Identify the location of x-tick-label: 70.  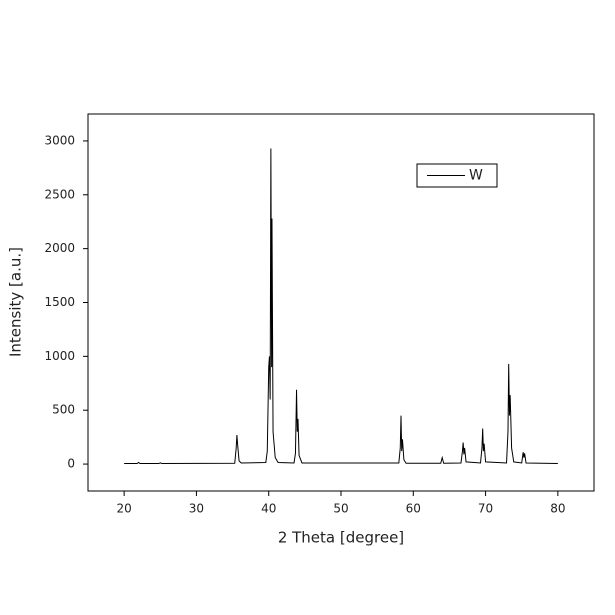
(485, 509).